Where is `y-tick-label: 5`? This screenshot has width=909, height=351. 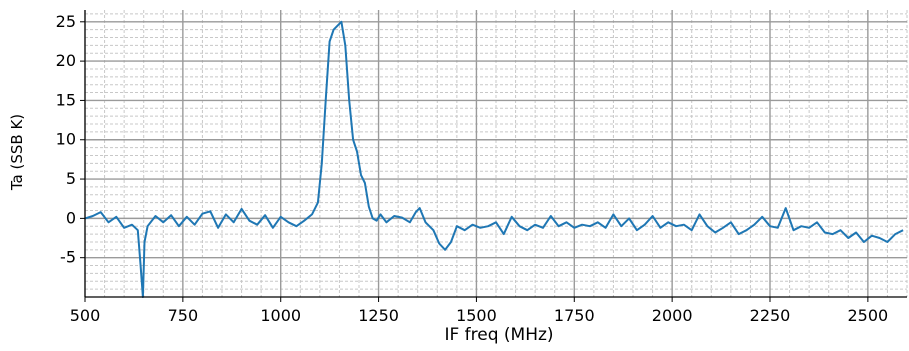
y-tick-label: 5 is located at coordinates (71, 178).